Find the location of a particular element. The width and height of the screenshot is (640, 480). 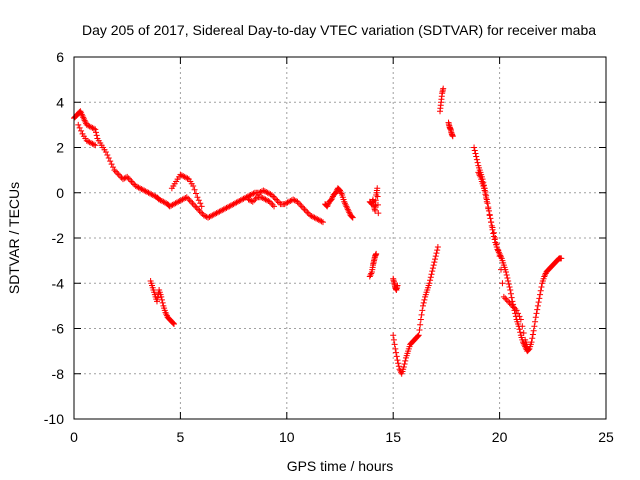

y-tick-label: -4 is located at coordinates (58, 283).